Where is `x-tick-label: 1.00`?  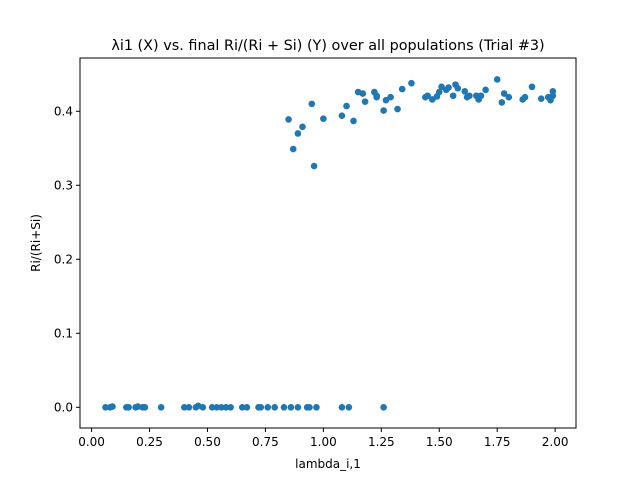
x-tick-label: 1.00 is located at coordinates (323, 442).